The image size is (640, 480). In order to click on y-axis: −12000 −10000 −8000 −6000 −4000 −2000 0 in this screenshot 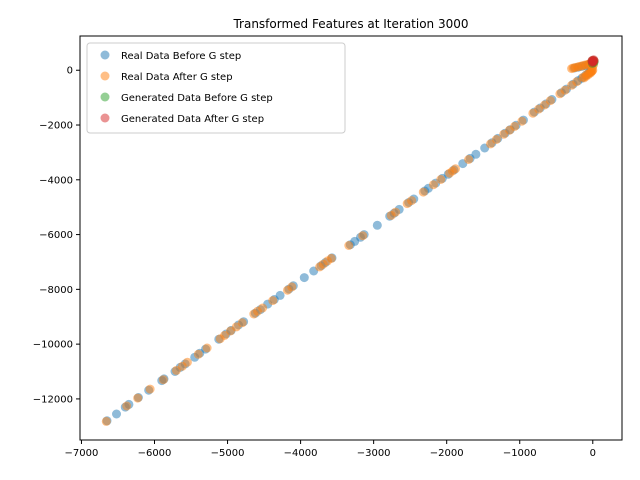, I will do `click(56, 235)`.